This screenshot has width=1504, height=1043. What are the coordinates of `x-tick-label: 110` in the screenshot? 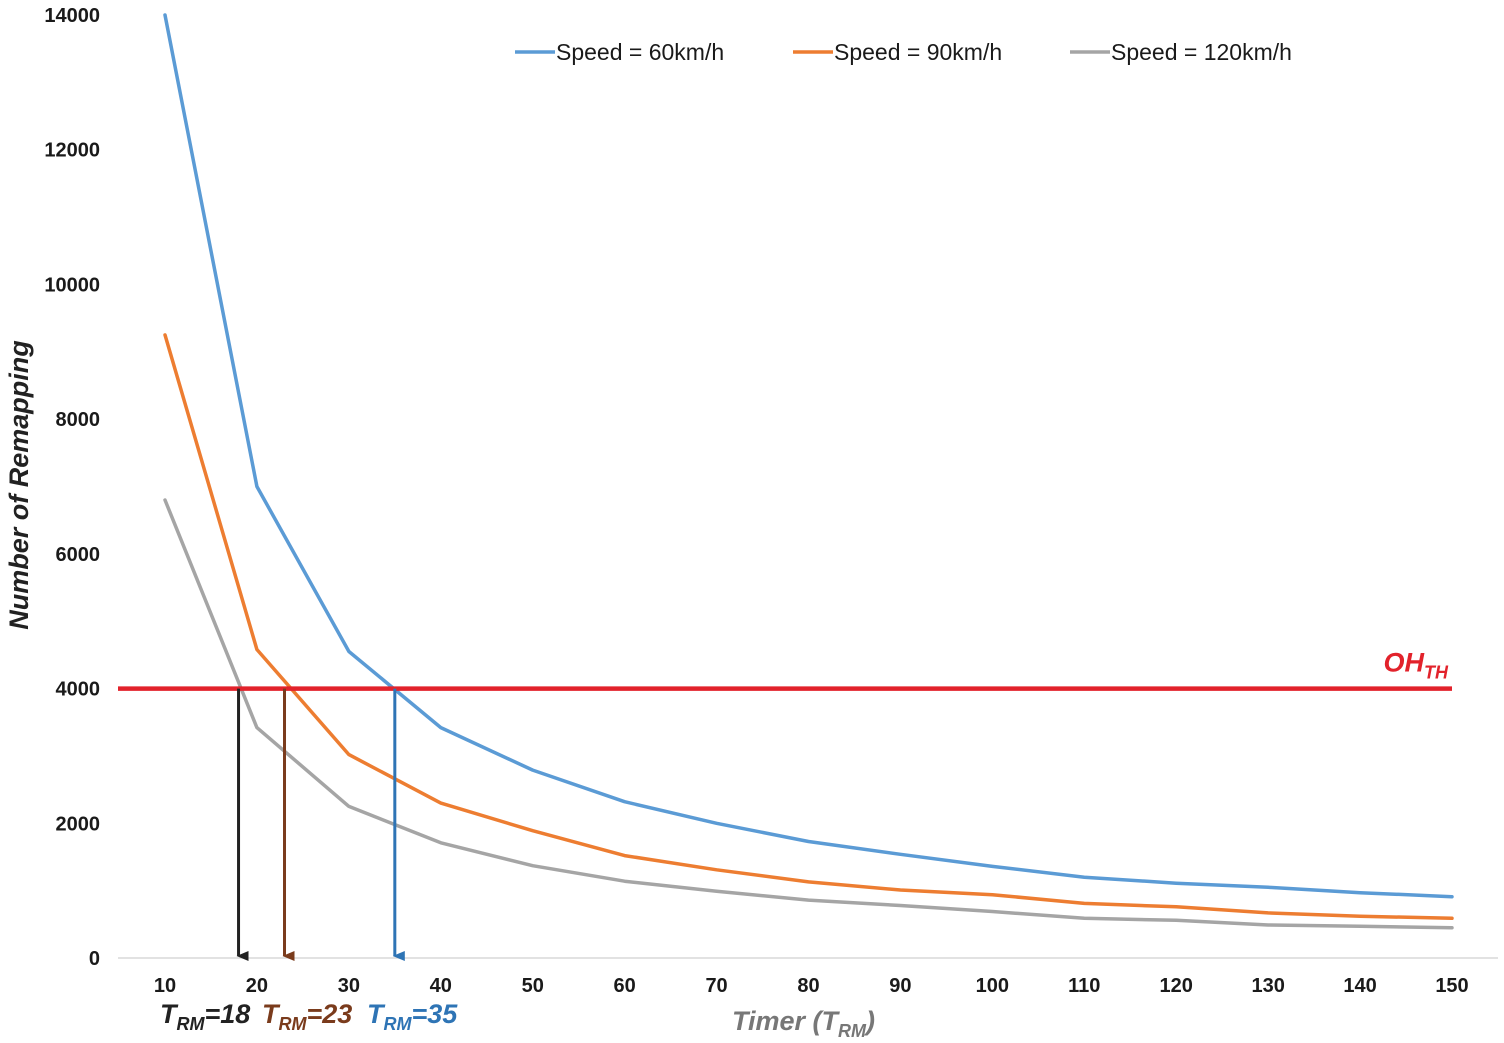 It's located at (1084, 986).